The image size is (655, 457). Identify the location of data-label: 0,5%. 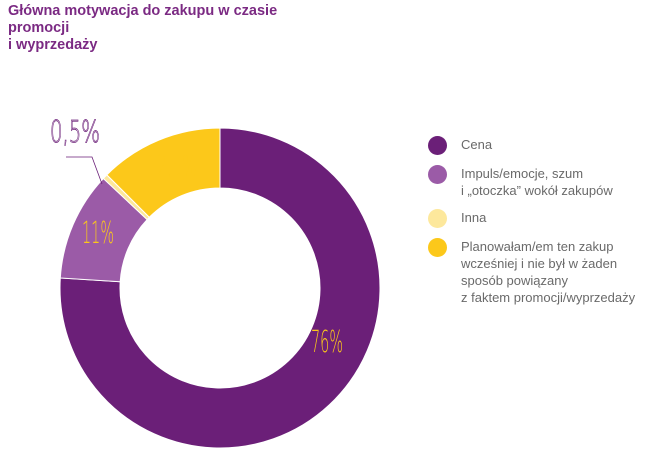
(75, 132).